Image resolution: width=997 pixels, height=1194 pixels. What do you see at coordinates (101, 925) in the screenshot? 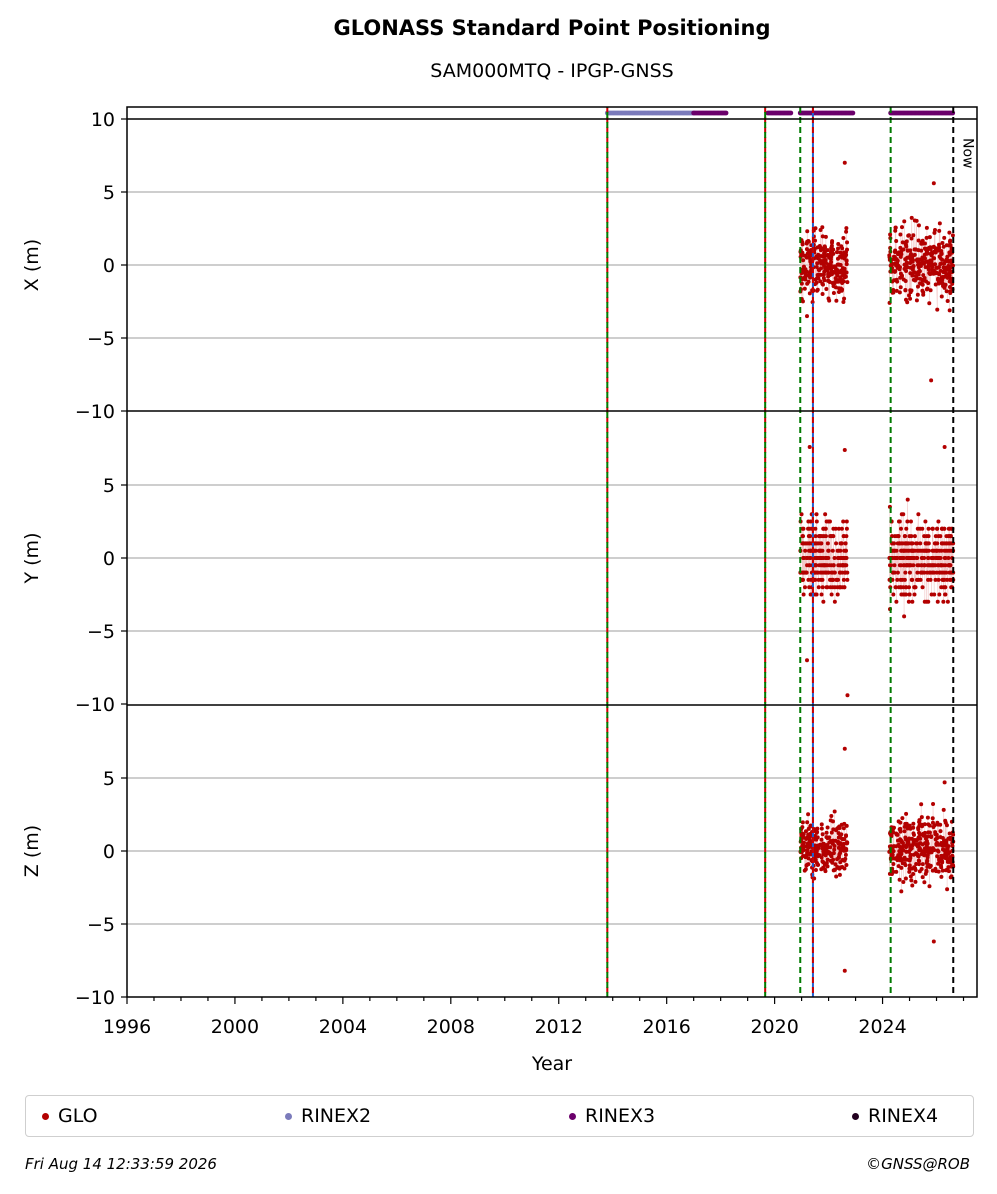
I see `y-tick-label: −5` at bounding box center [101, 925].